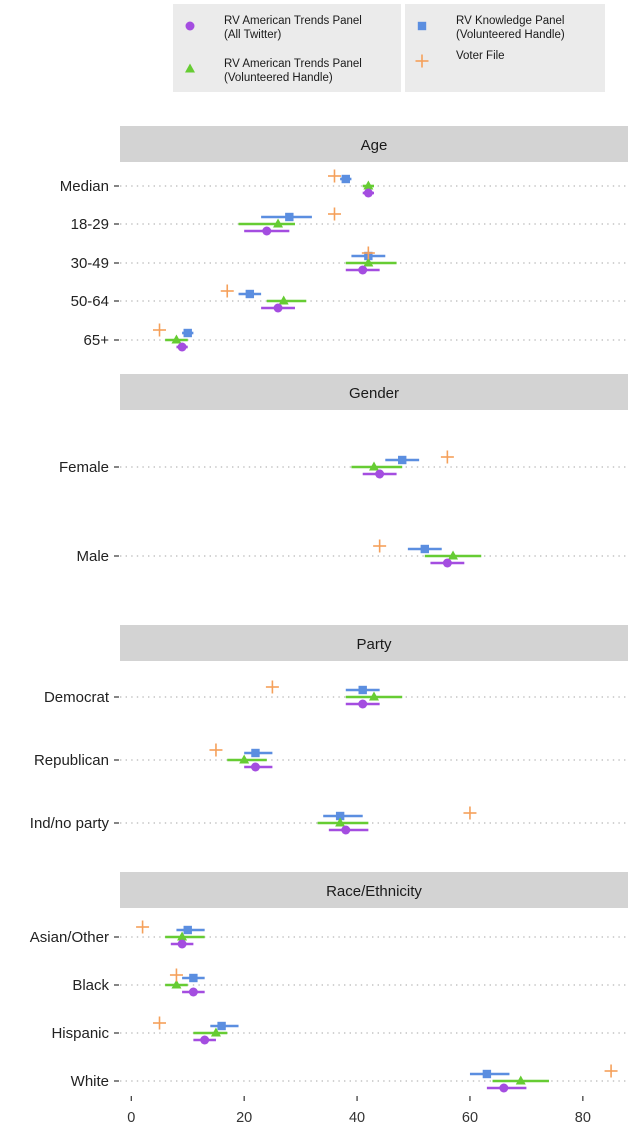  I want to click on category-row: 65+, so click(356, 337).